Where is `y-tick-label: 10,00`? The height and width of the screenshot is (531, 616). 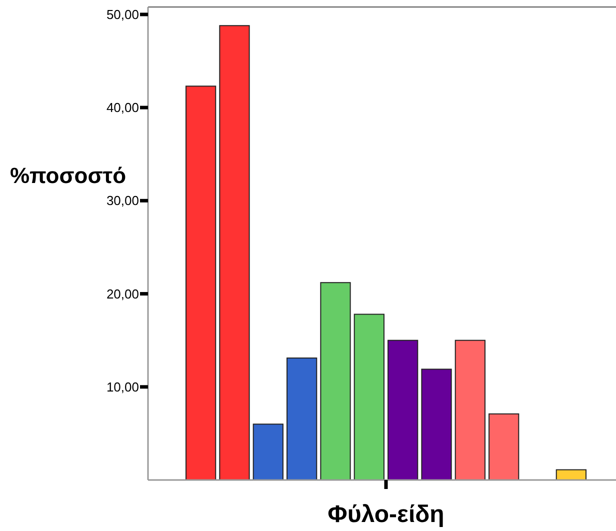 y-tick-label: 10,00 is located at coordinates (122, 386).